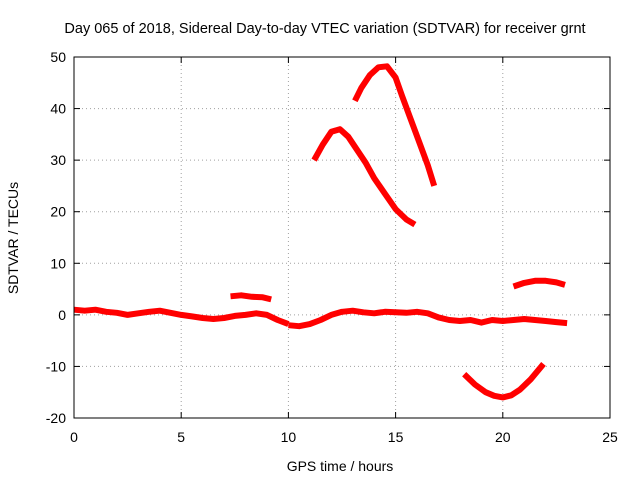 The image size is (640, 480). I want to click on x-axis-label: GPS time / hours, so click(340, 466).